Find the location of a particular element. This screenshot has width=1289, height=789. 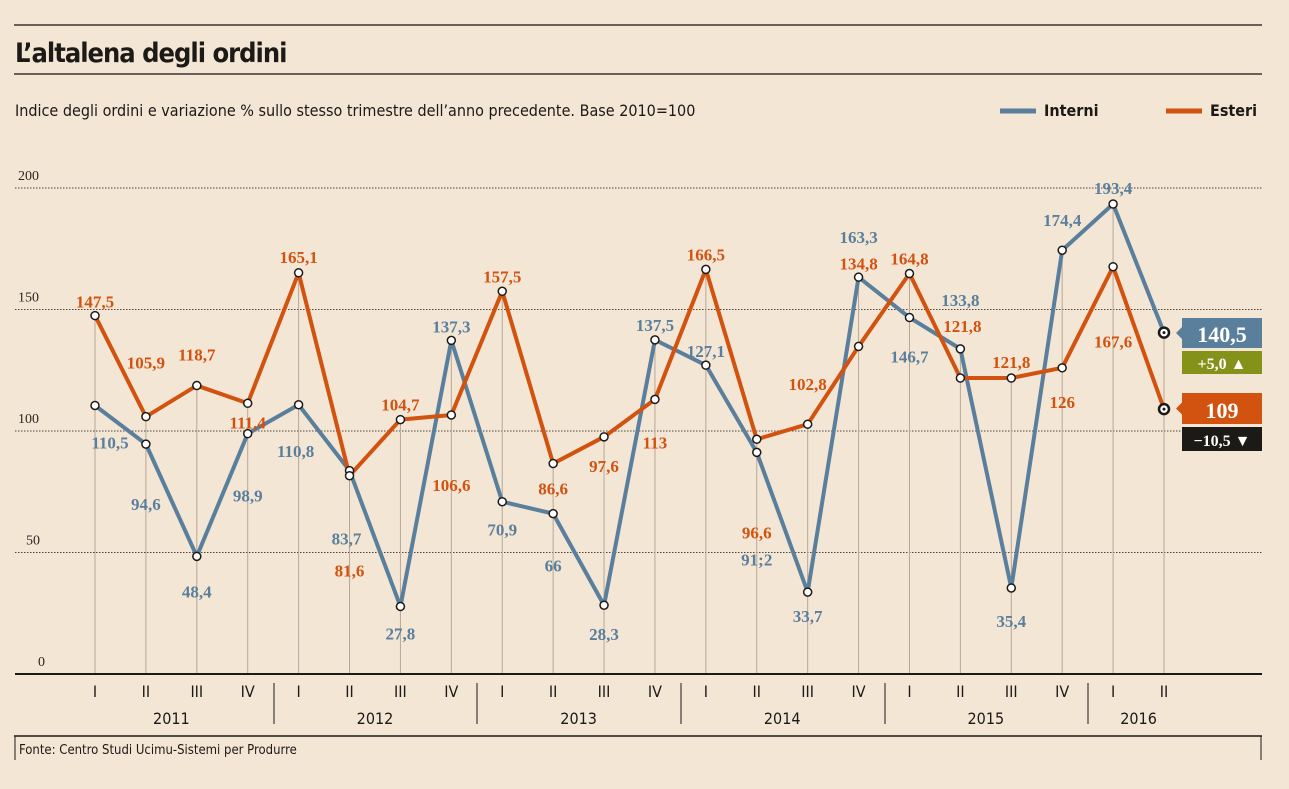

data-label-interni: 110,8 is located at coordinates (295, 451).